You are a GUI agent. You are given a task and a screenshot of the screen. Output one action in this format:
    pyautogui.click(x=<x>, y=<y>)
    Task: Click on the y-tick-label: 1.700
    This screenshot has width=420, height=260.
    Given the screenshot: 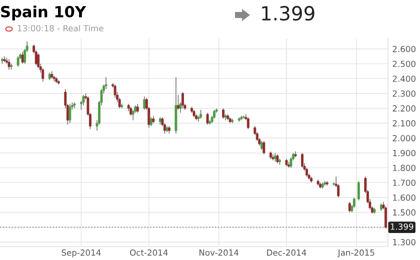 What is the action you would take?
    pyautogui.click(x=404, y=183)
    